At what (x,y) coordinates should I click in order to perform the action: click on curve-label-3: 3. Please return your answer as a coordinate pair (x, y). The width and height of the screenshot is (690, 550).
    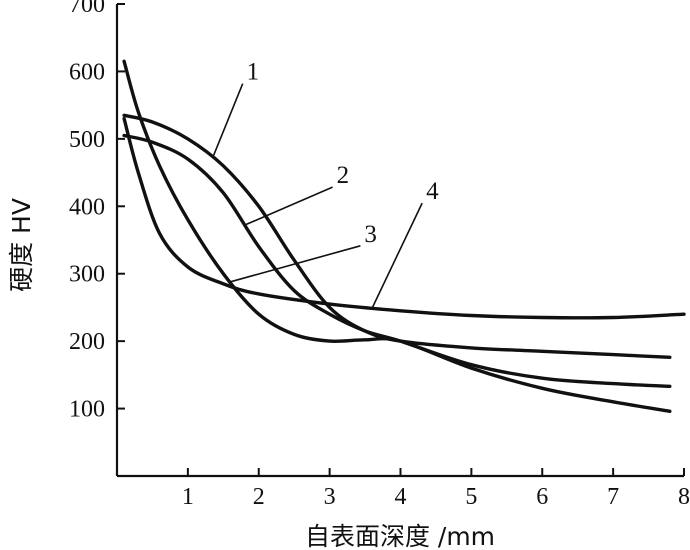
    Looking at the image, I should click on (370, 234).